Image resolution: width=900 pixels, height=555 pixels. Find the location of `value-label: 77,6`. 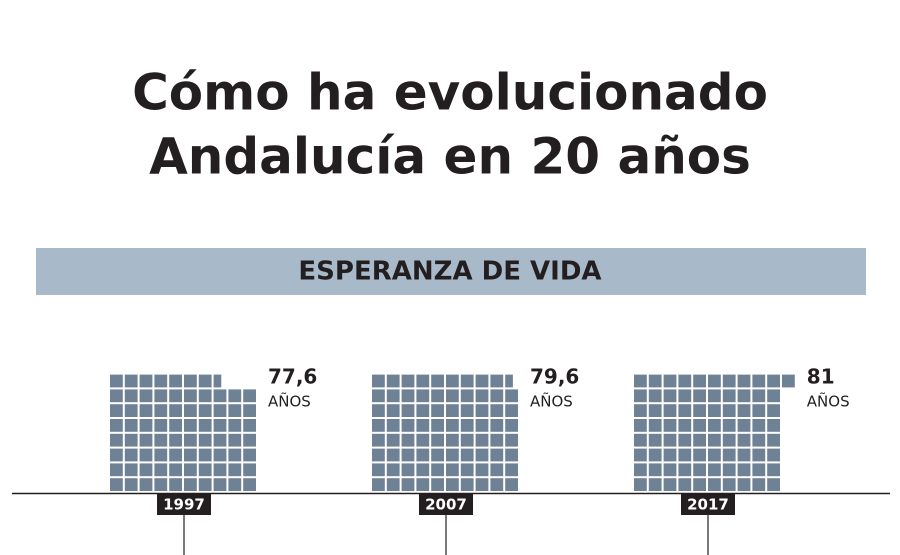

value-label: 77,6 is located at coordinates (292, 377).